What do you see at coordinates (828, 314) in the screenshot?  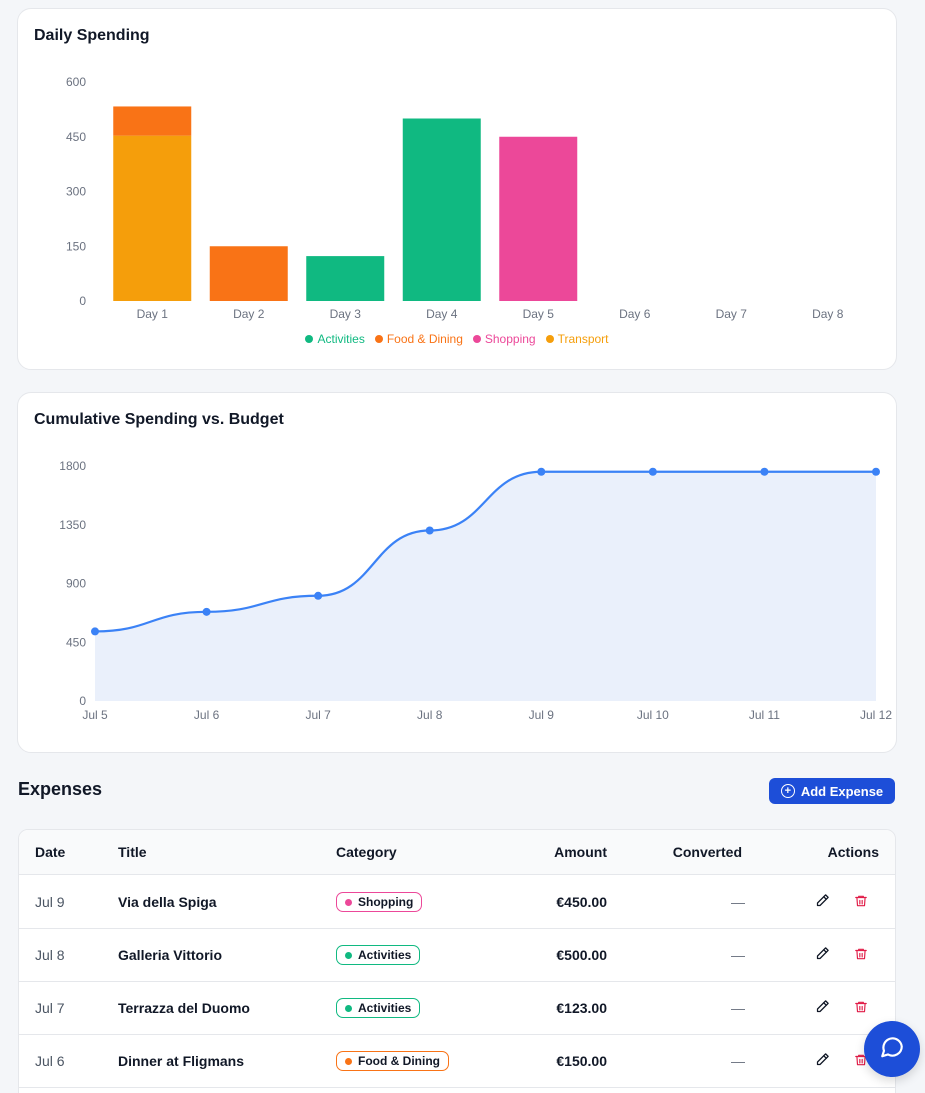 I see `x-tick-label: Day 8` at bounding box center [828, 314].